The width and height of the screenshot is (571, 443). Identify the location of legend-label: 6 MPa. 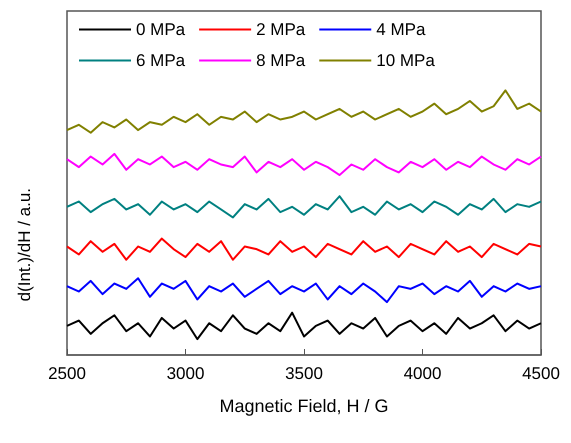
(161, 60).